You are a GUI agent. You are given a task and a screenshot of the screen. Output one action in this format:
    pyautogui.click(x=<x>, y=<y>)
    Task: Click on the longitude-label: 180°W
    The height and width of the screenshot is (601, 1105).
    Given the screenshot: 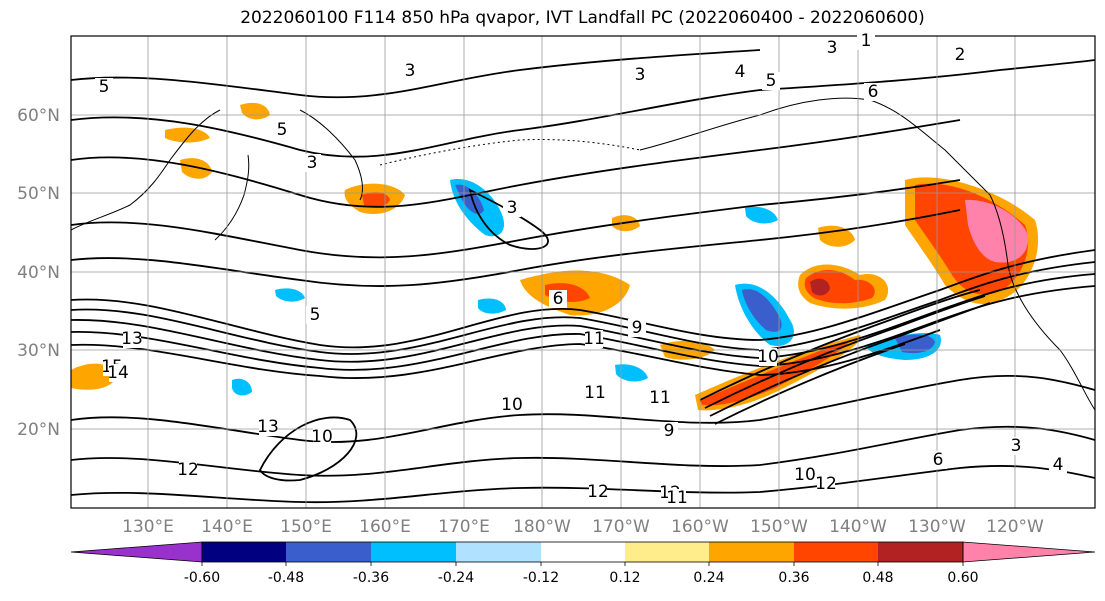 What is the action you would take?
    pyautogui.click(x=542, y=527)
    